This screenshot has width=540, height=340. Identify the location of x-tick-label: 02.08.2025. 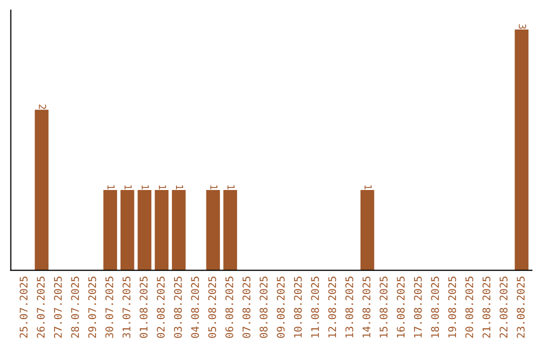
(160, 307).